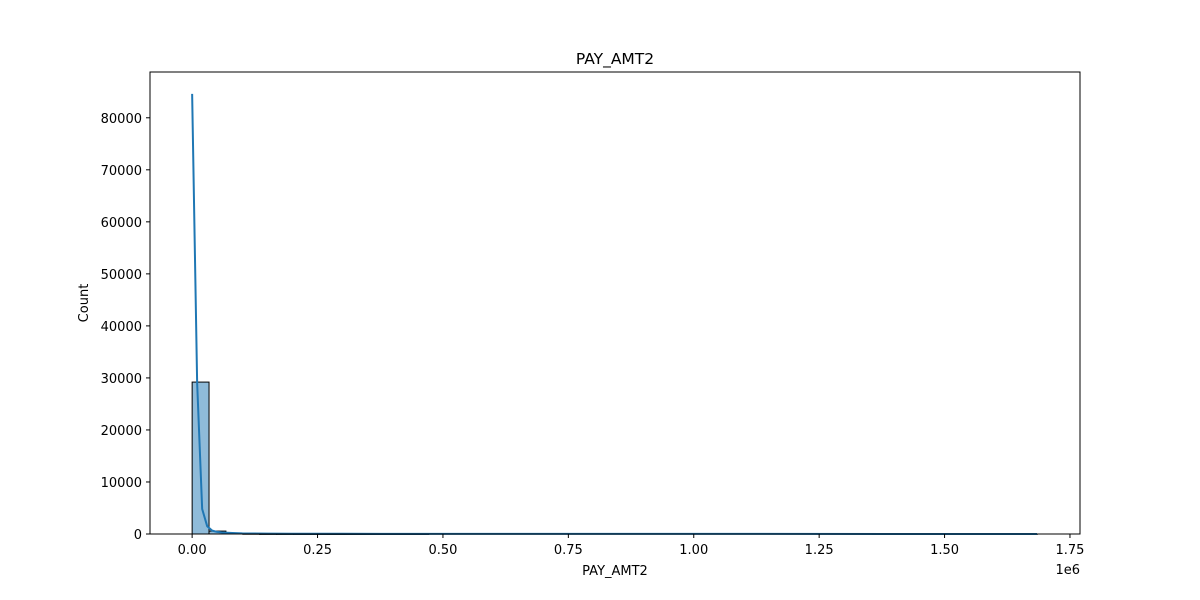 The height and width of the screenshot is (600, 1200). I want to click on y-tick-label: 80000, so click(121, 119).